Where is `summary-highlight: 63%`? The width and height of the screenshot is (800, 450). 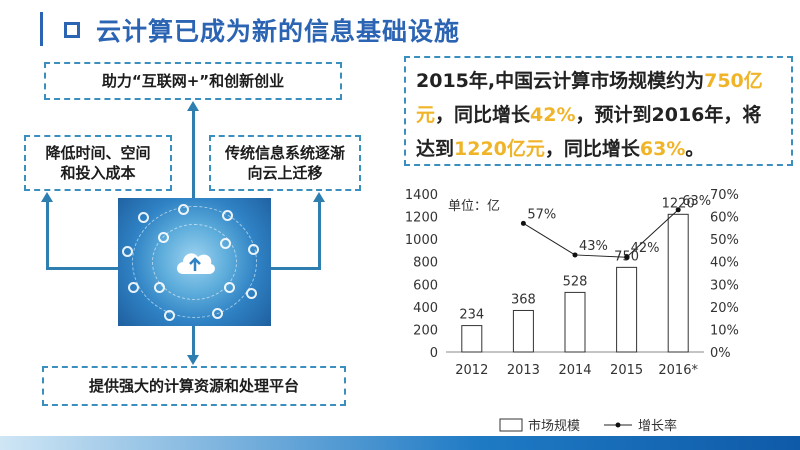
summary-highlight: 63% is located at coordinates (662, 149).